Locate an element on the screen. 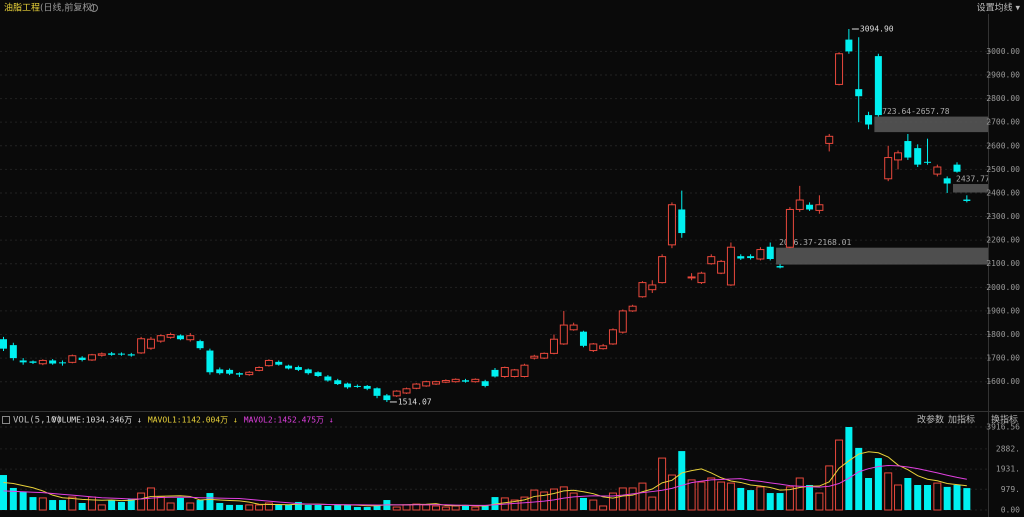 Image resolution: width=1024 pixels, height=517 pixels. y-tick-label: 1800.00 is located at coordinates (1003, 334).